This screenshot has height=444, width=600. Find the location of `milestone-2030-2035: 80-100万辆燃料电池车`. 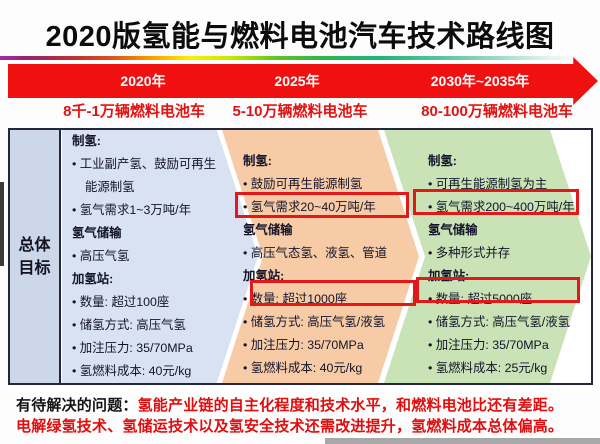

milestone-2030-2035: 80-100万辆燃料电池车 is located at coordinates (497, 111).